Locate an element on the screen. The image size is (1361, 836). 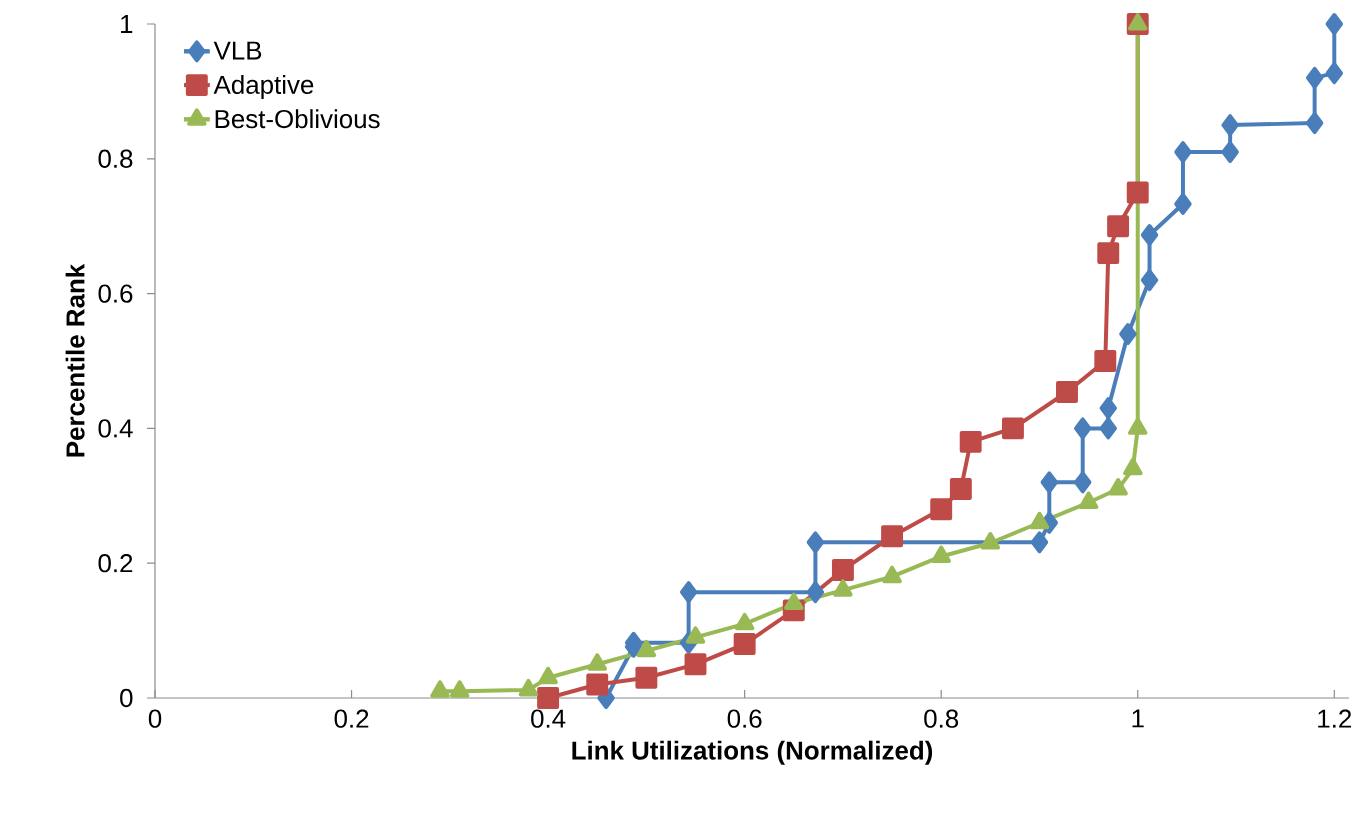
y-tick-label: 0.2 is located at coordinates (115, 563).